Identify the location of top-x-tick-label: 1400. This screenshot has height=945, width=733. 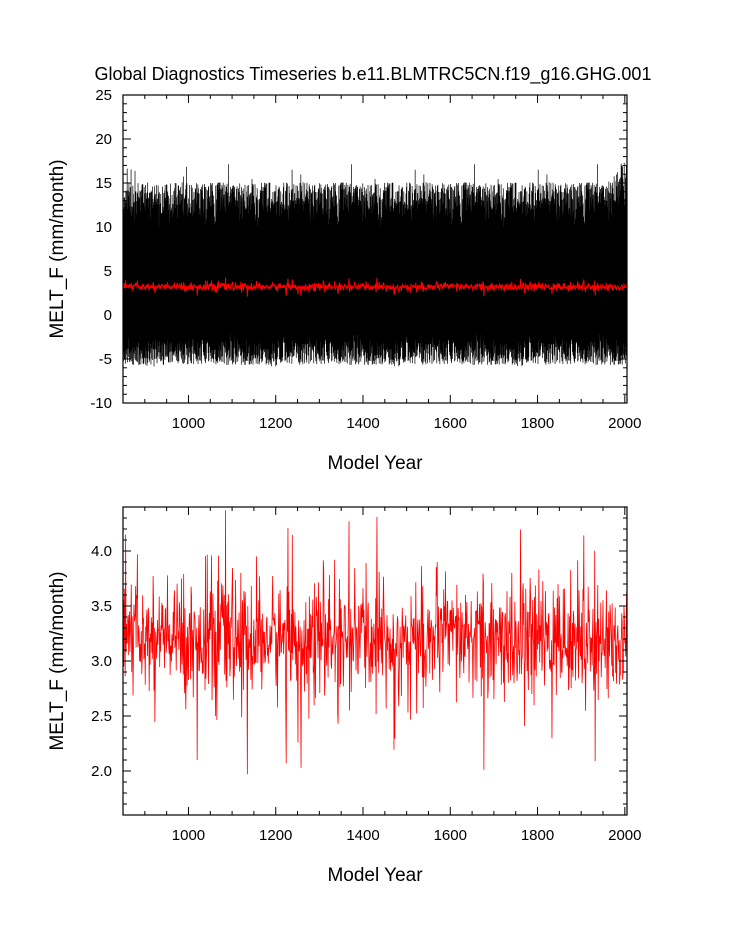
(362, 423).